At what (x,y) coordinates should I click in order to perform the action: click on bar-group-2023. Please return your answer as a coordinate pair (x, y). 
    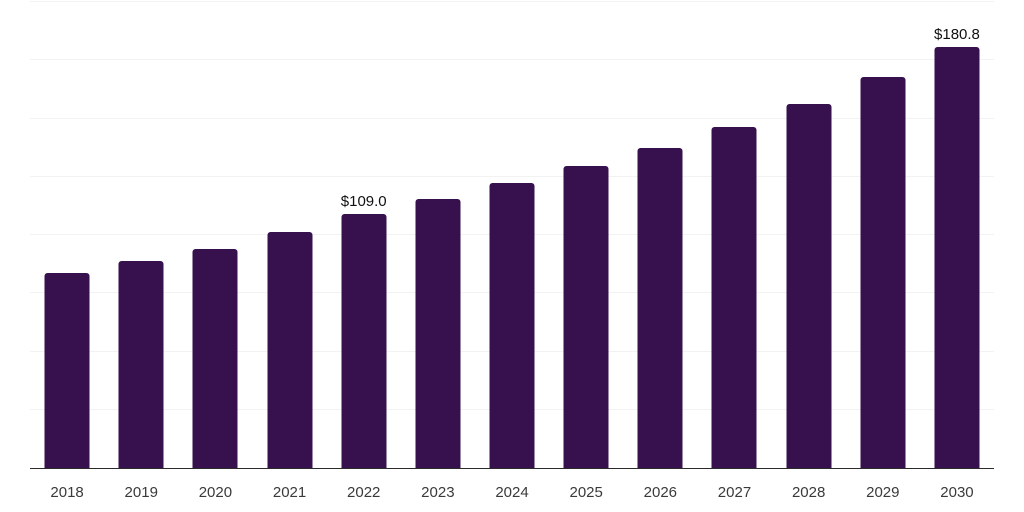
    Looking at the image, I should click on (438, 235).